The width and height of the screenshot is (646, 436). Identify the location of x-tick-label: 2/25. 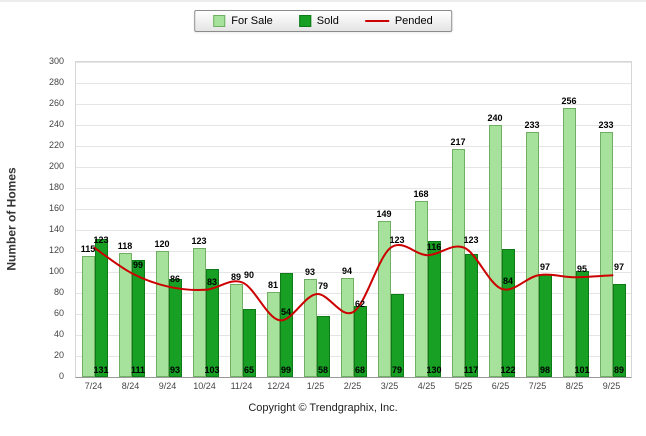
(352, 386).